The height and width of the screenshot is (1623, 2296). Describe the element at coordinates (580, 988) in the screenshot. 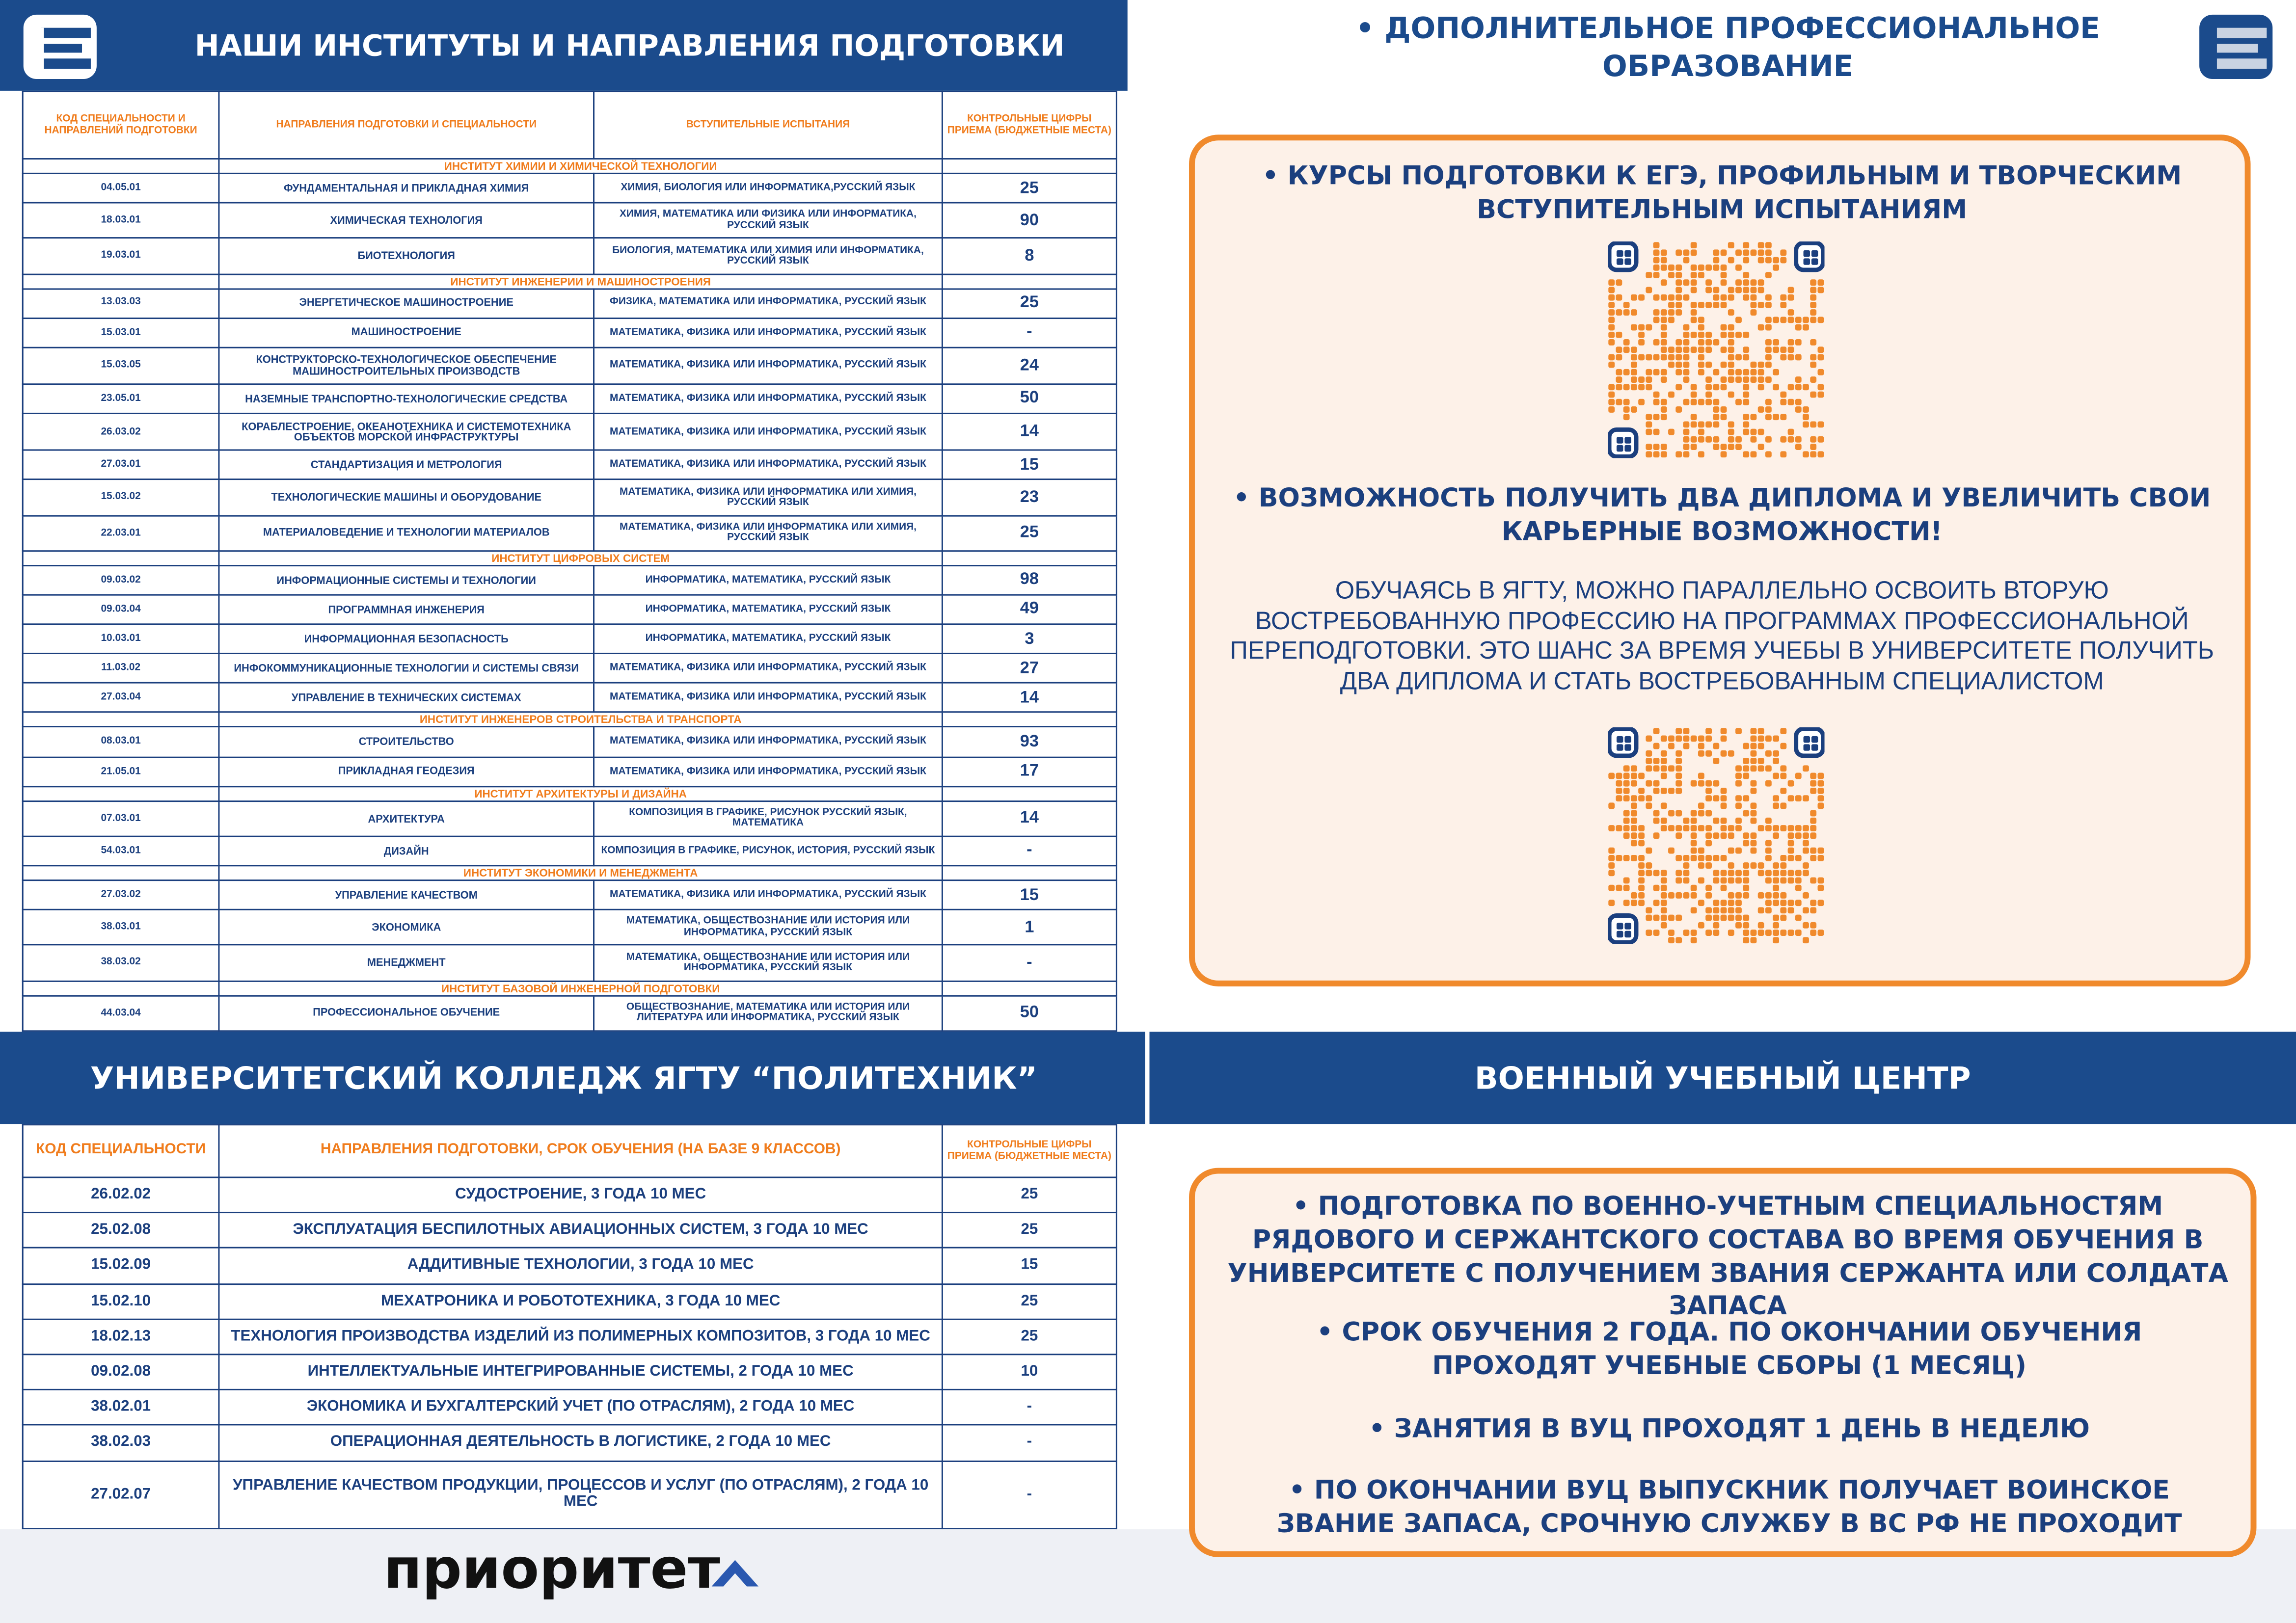

I see `group-name: ИНСТИТУТ БАЗОВОЙ ИНЖЕНЕРНОЙ ПОДГОТОВКИ` at that location.